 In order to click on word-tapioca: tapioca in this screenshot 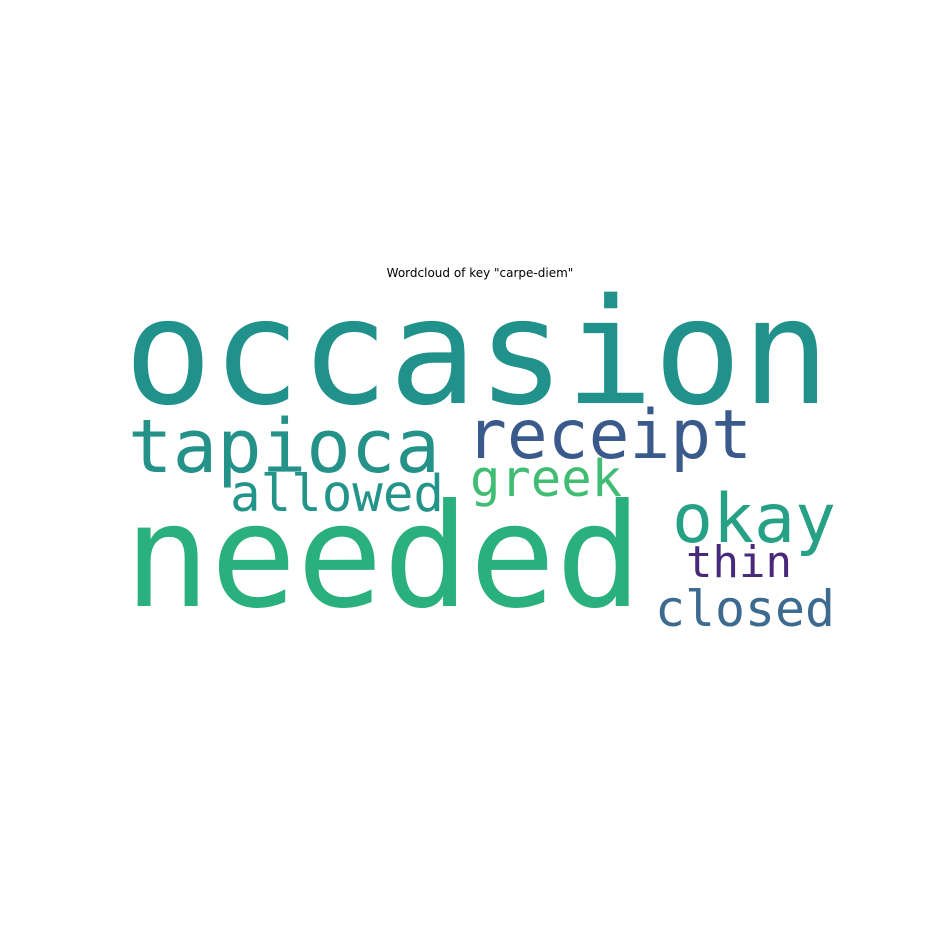, I will do `click(284, 447)`.